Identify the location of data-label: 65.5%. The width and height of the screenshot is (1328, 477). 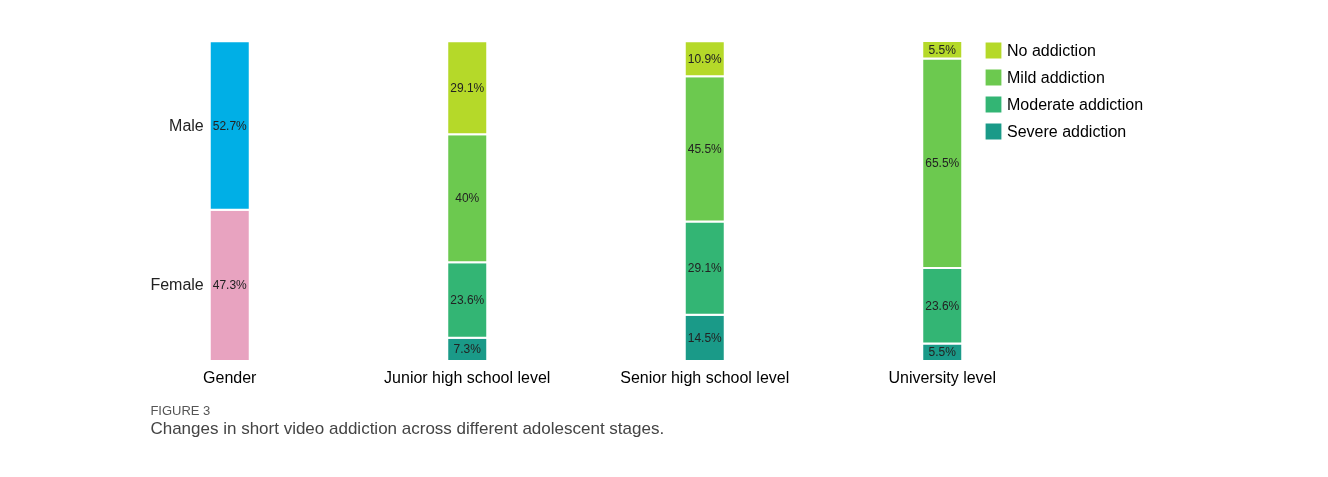
(942, 163).